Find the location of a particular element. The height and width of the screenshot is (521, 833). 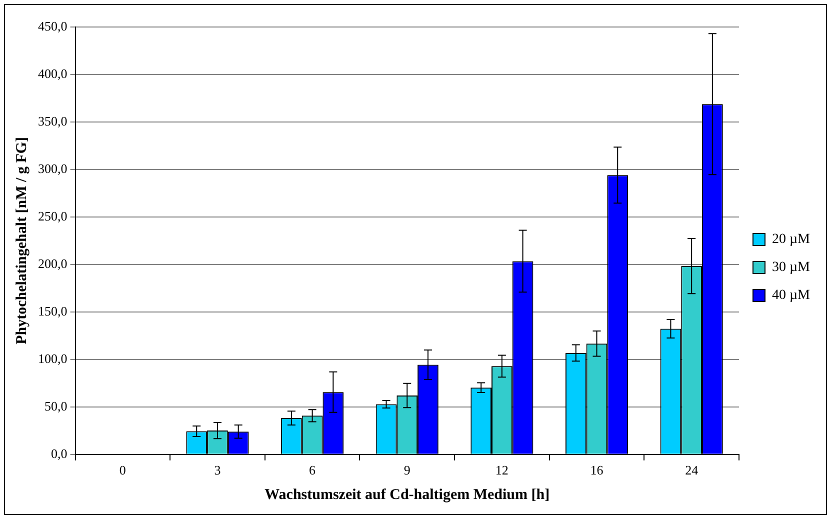

x-tick-label: 12 is located at coordinates (501, 470).